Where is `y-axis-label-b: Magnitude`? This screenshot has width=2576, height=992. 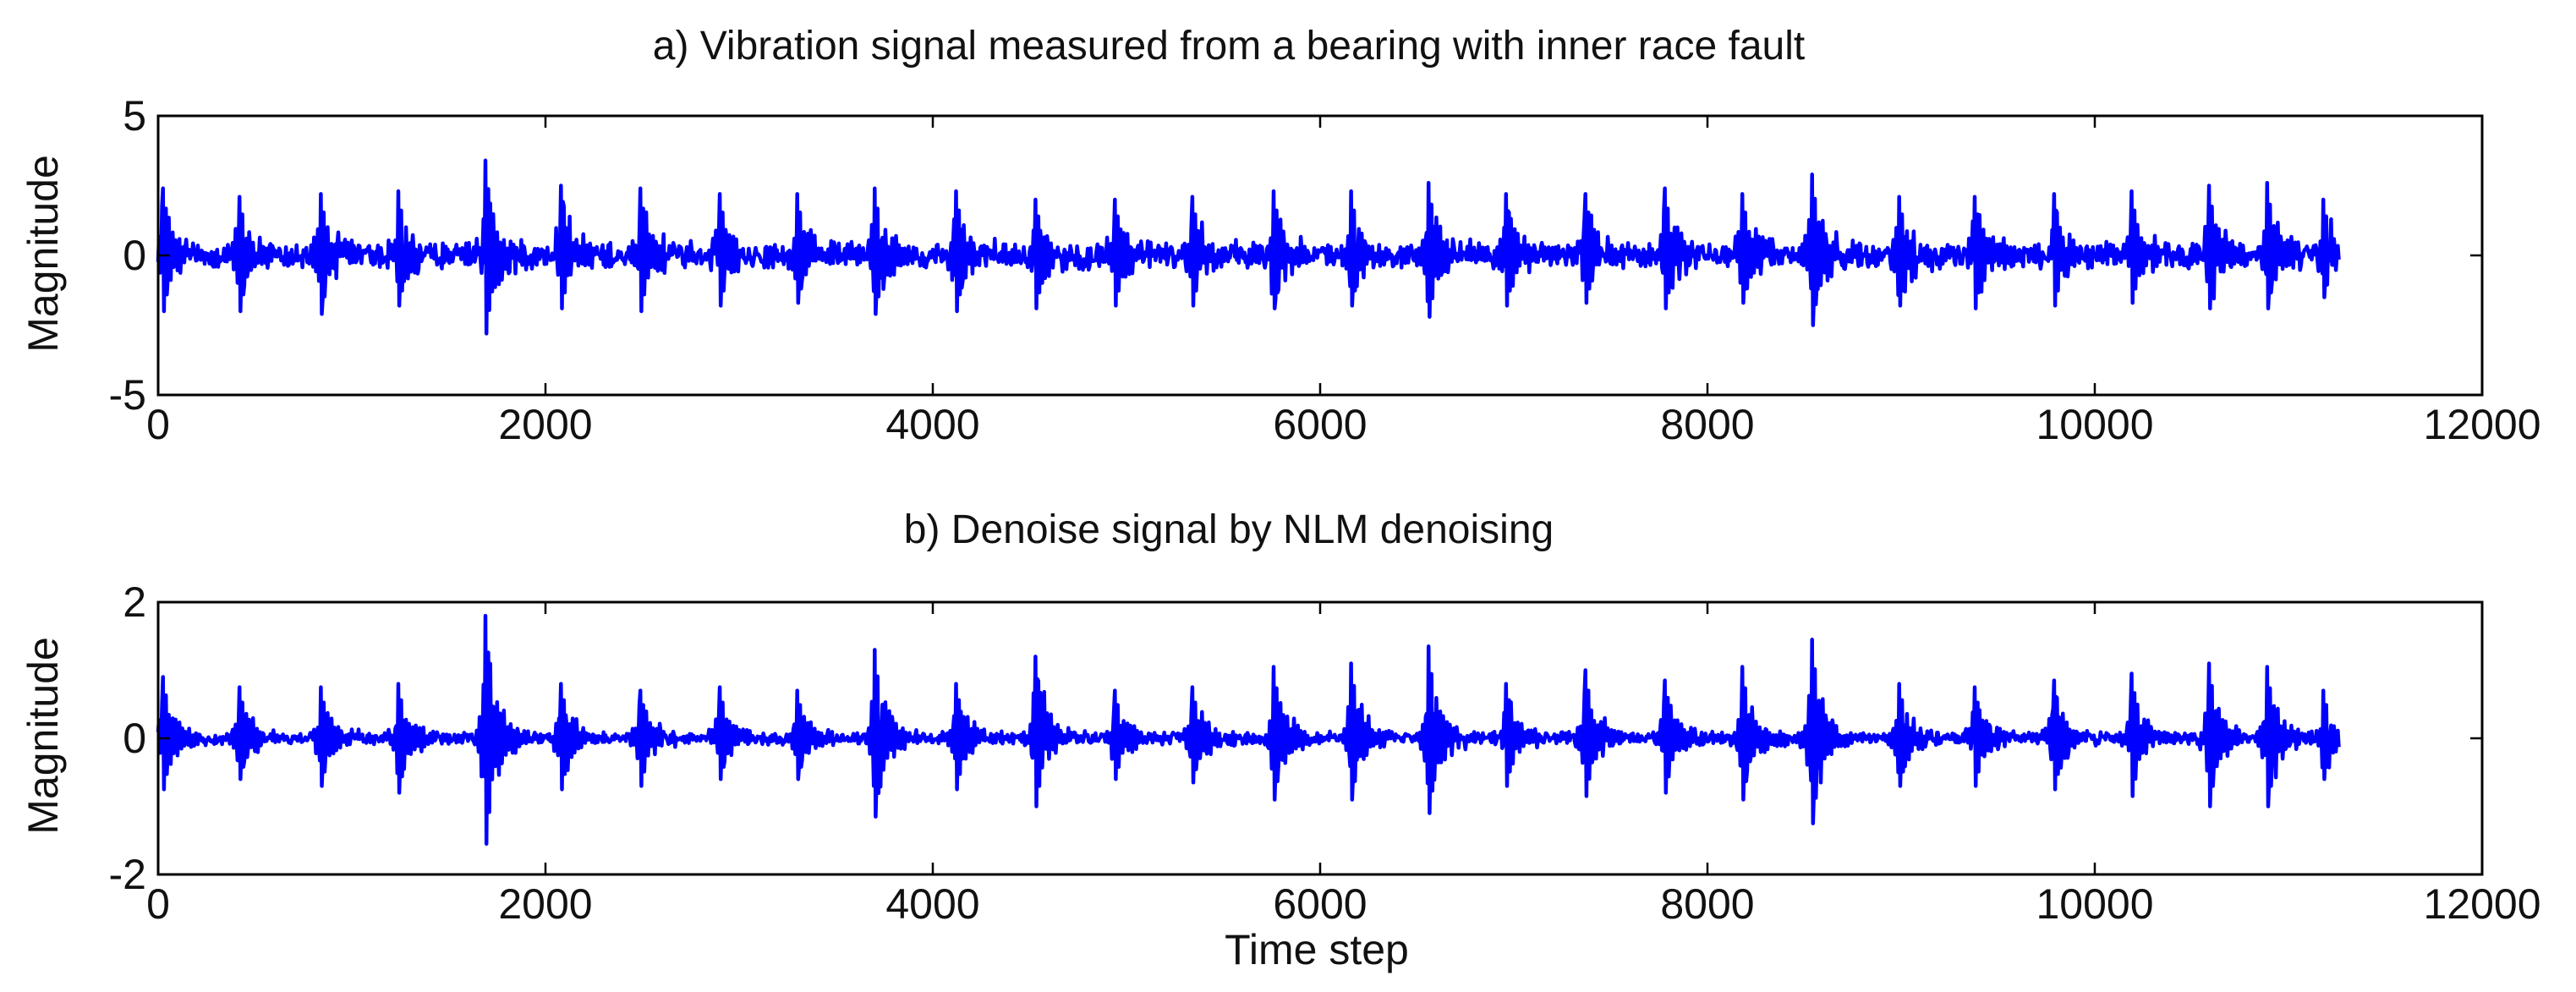 y-axis-label-b: Magnitude is located at coordinates (43, 736).